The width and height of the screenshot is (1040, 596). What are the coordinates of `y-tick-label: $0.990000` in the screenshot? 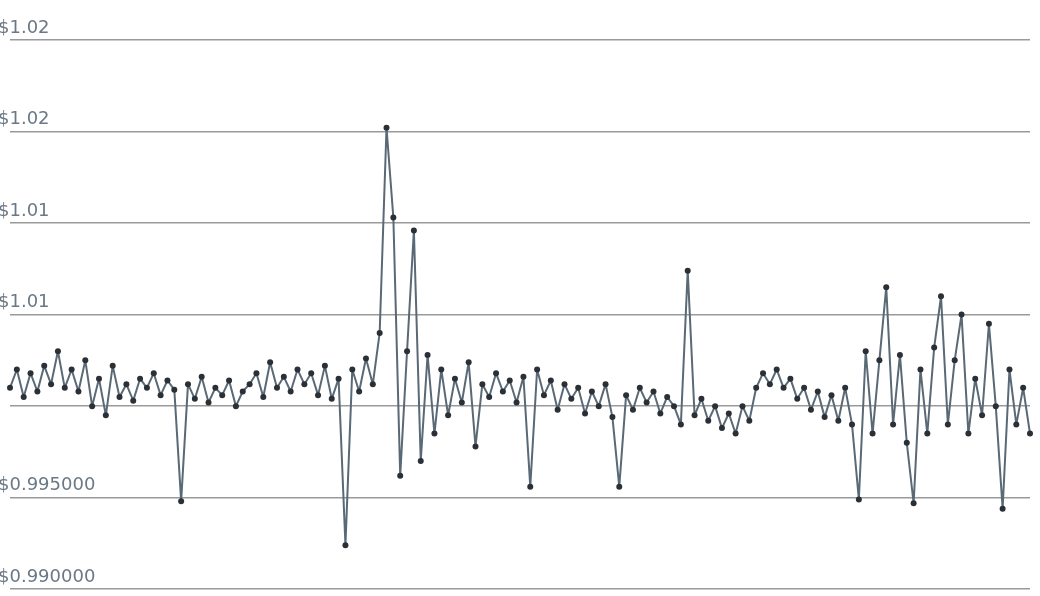 It's located at (48, 575).